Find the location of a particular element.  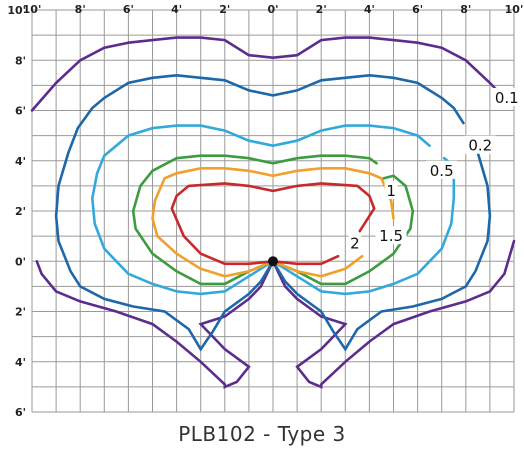

y-tick-label: 8' is located at coordinates (20, 60).